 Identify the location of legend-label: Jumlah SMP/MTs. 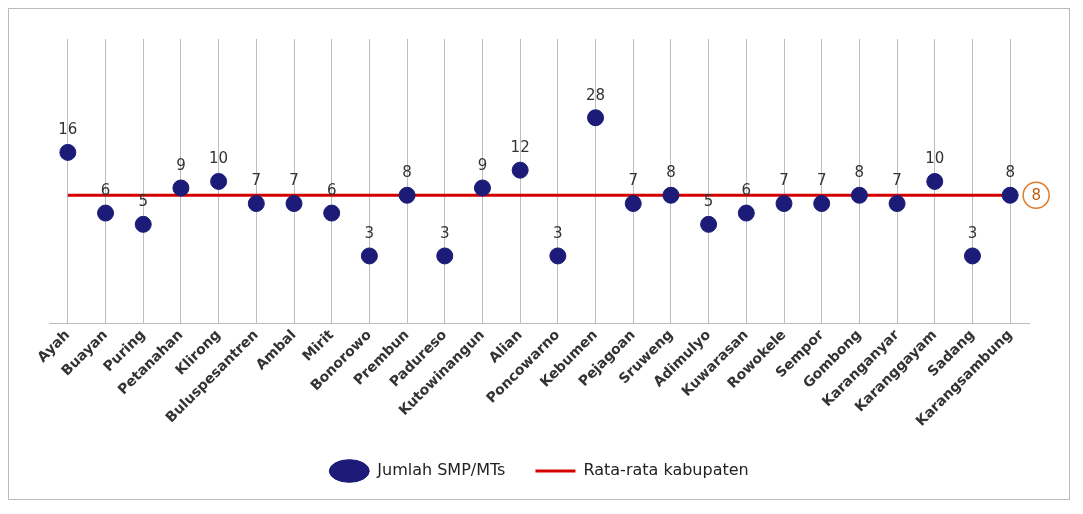
(441, 470).